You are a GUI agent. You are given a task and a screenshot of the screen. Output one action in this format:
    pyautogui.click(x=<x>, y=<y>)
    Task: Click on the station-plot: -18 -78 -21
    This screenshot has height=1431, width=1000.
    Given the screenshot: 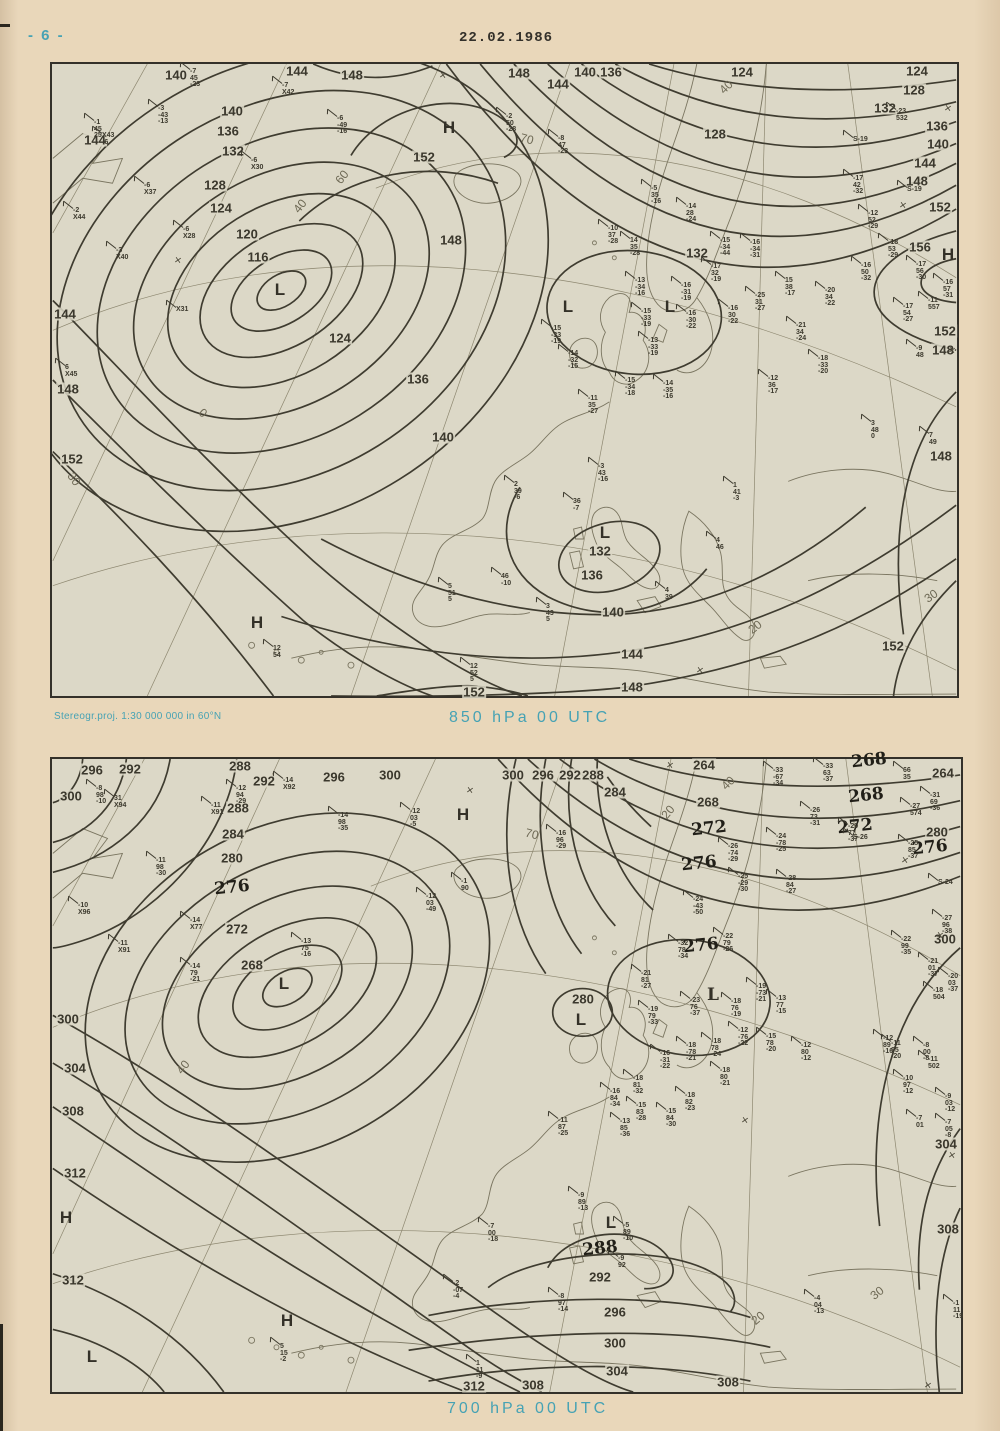 What is the action you would take?
    pyautogui.click(x=686, y=1049)
    